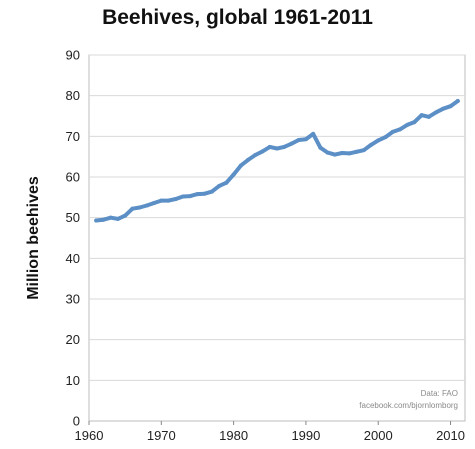 This screenshot has height=449, width=475. What do you see at coordinates (73, 95) in the screenshot?
I see `y-tick-label: 80` at bounding box center [73, 95].